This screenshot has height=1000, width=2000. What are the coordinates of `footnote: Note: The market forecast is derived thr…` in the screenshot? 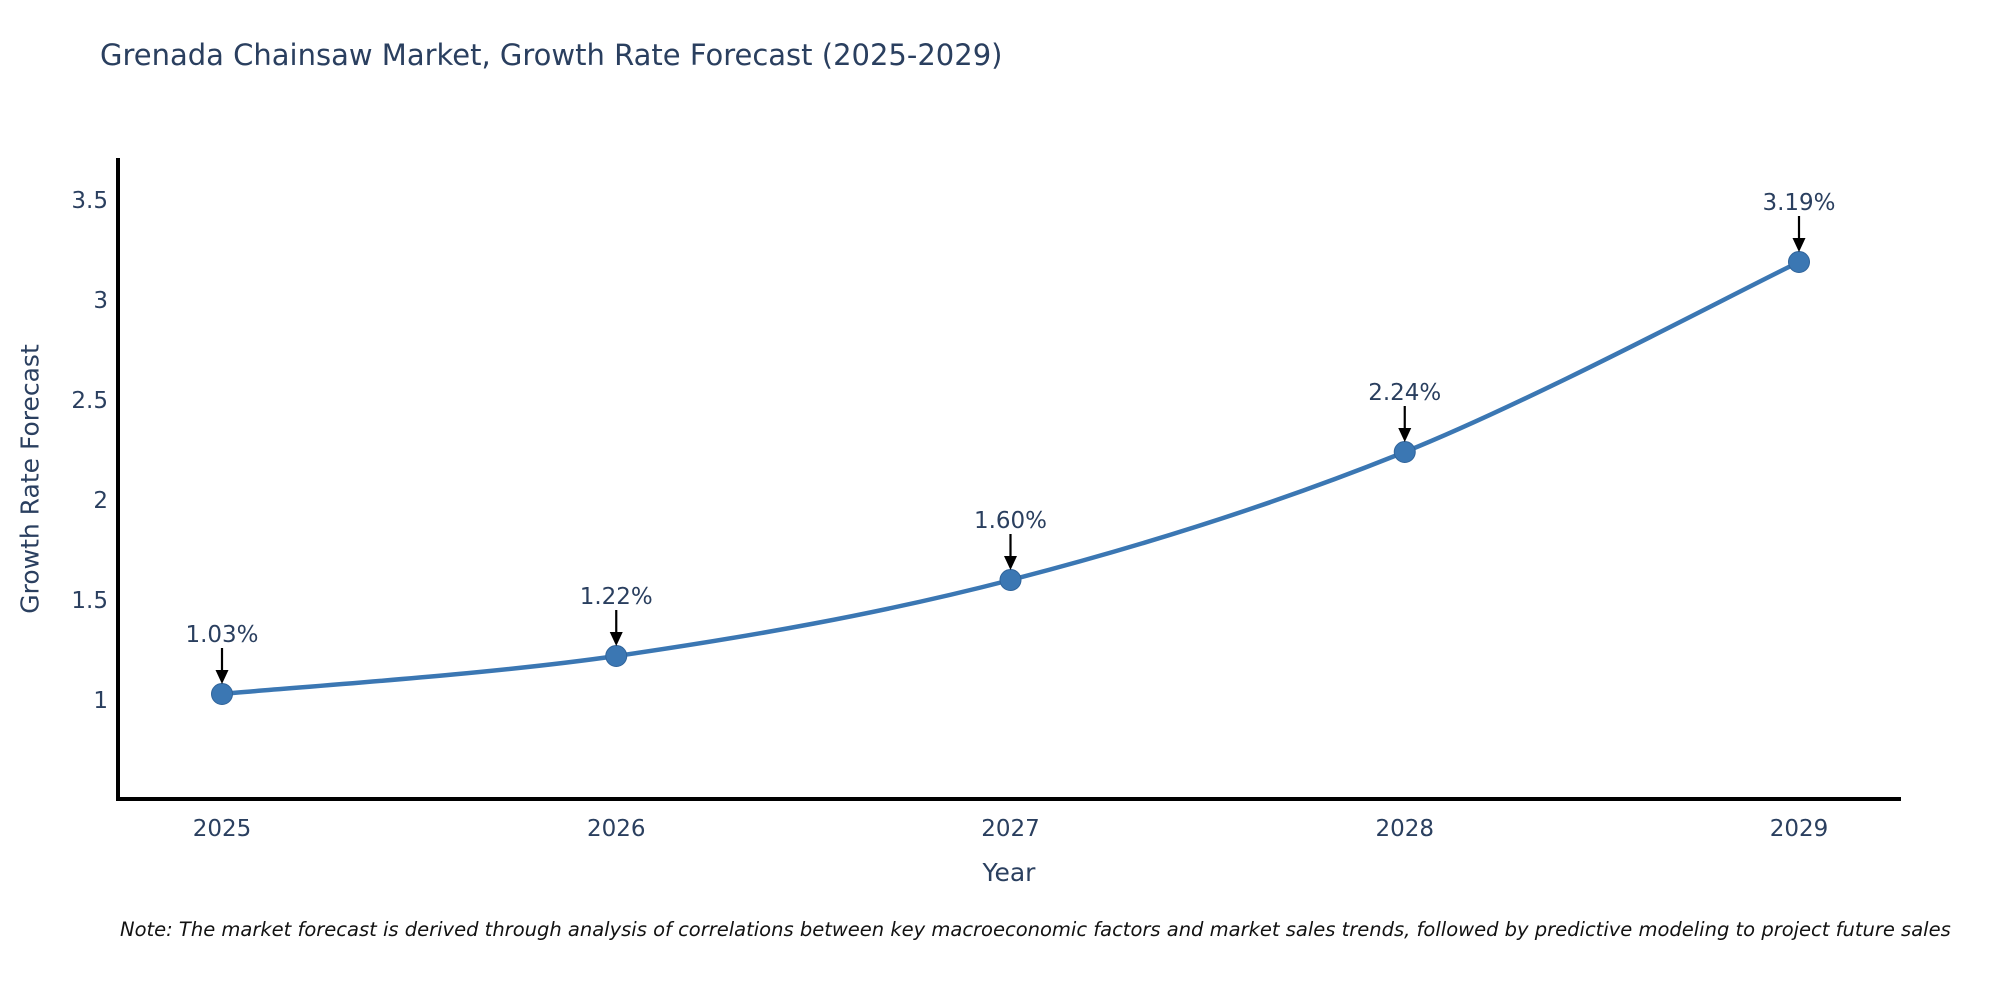 It's located at (1035, 929).